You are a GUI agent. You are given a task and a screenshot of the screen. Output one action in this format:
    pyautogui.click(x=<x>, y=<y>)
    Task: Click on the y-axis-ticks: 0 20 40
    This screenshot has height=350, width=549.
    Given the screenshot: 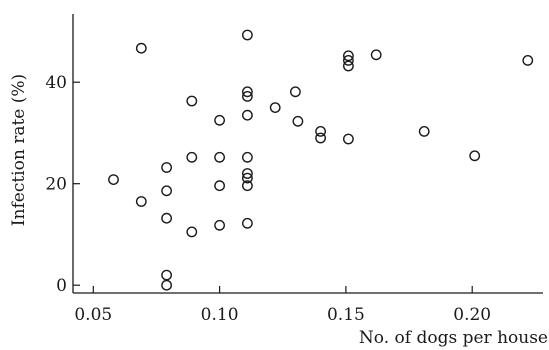 What is the action you would take?
    pyautogui.click(x=62, y=184)
    